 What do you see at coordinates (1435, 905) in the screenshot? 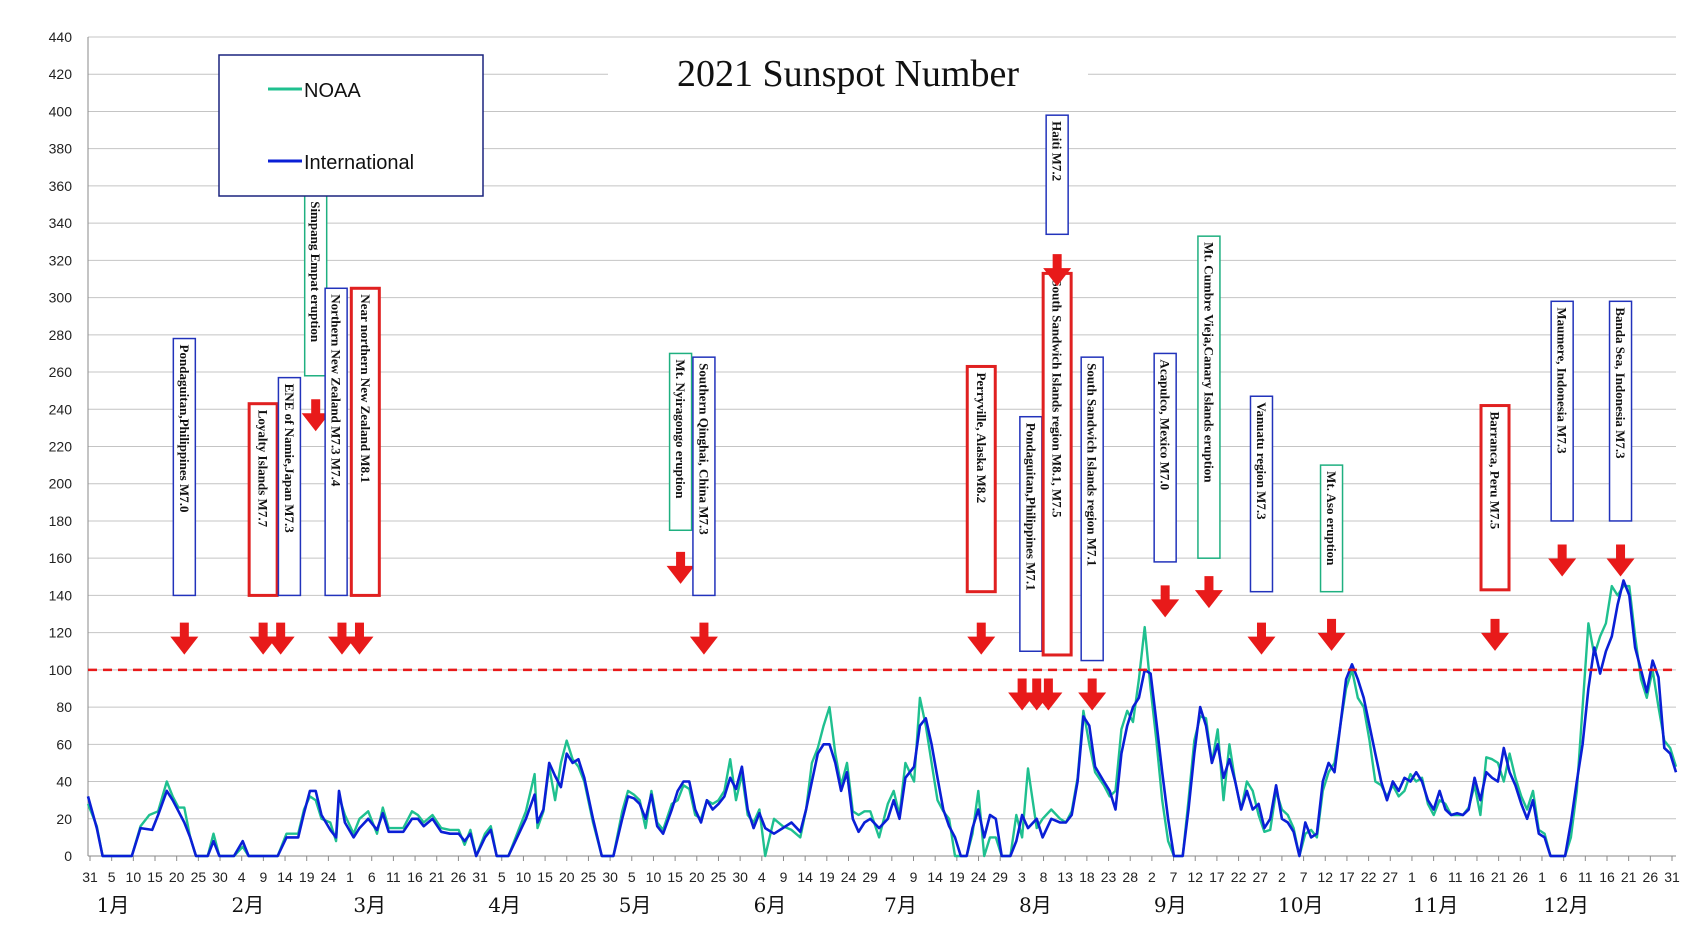
I see `month-label: 11月` at bounding box center [1435, 905].